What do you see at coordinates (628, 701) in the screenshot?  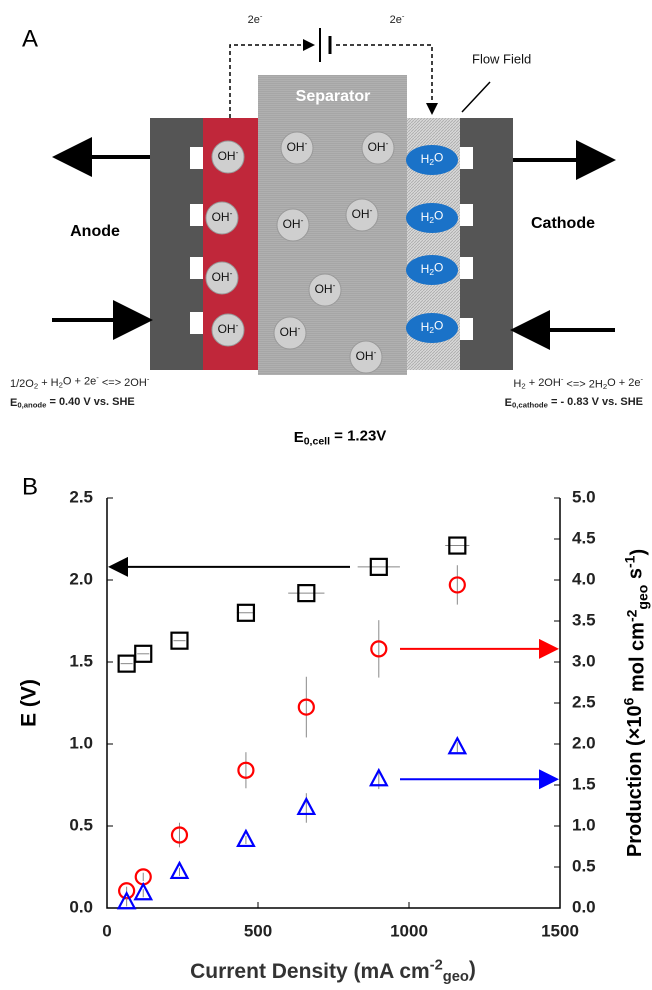 I see `text-part: 6` at bounding box center [628, 701].